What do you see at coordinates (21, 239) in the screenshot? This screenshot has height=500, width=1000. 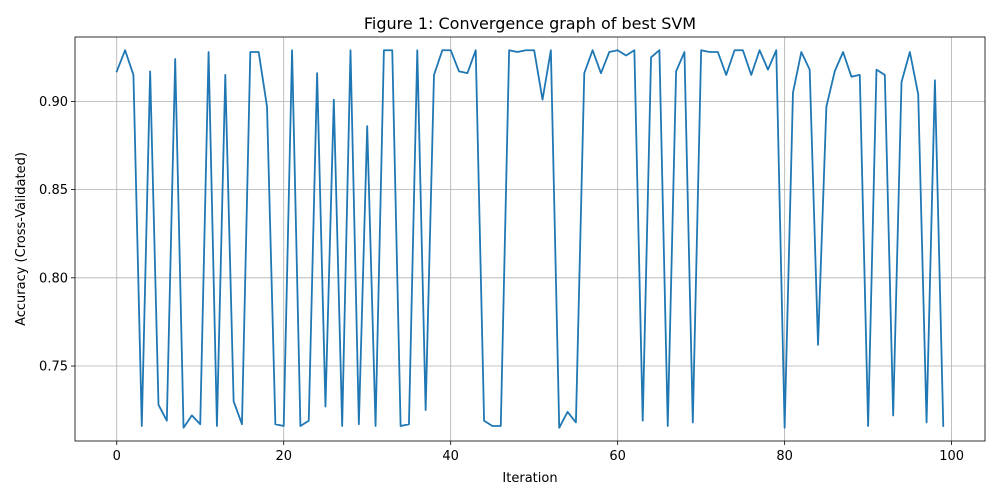 I see `y-axis-label: Accuracy (Cross-Validated)` at bounding box center [21, 239].